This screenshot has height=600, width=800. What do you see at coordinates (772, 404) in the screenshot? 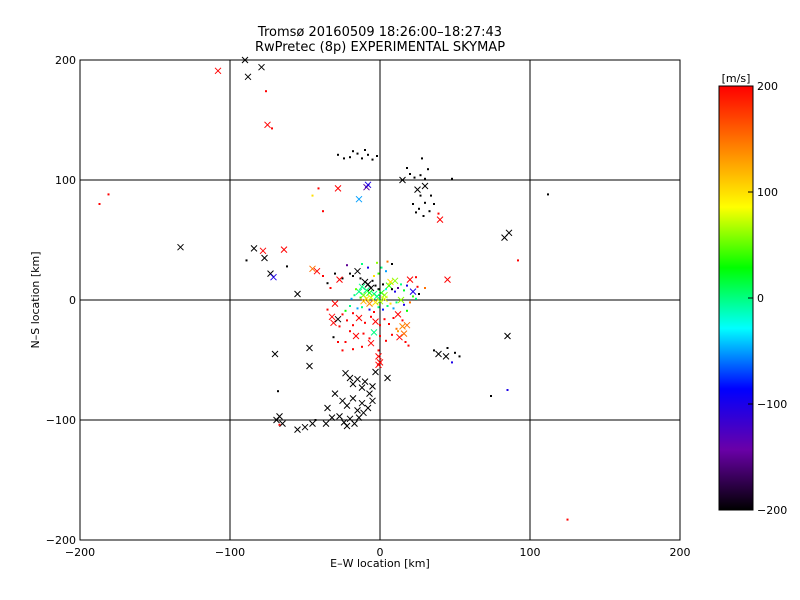
I see `colorbar-tick-label: −100` at bounding box center [772, 404].